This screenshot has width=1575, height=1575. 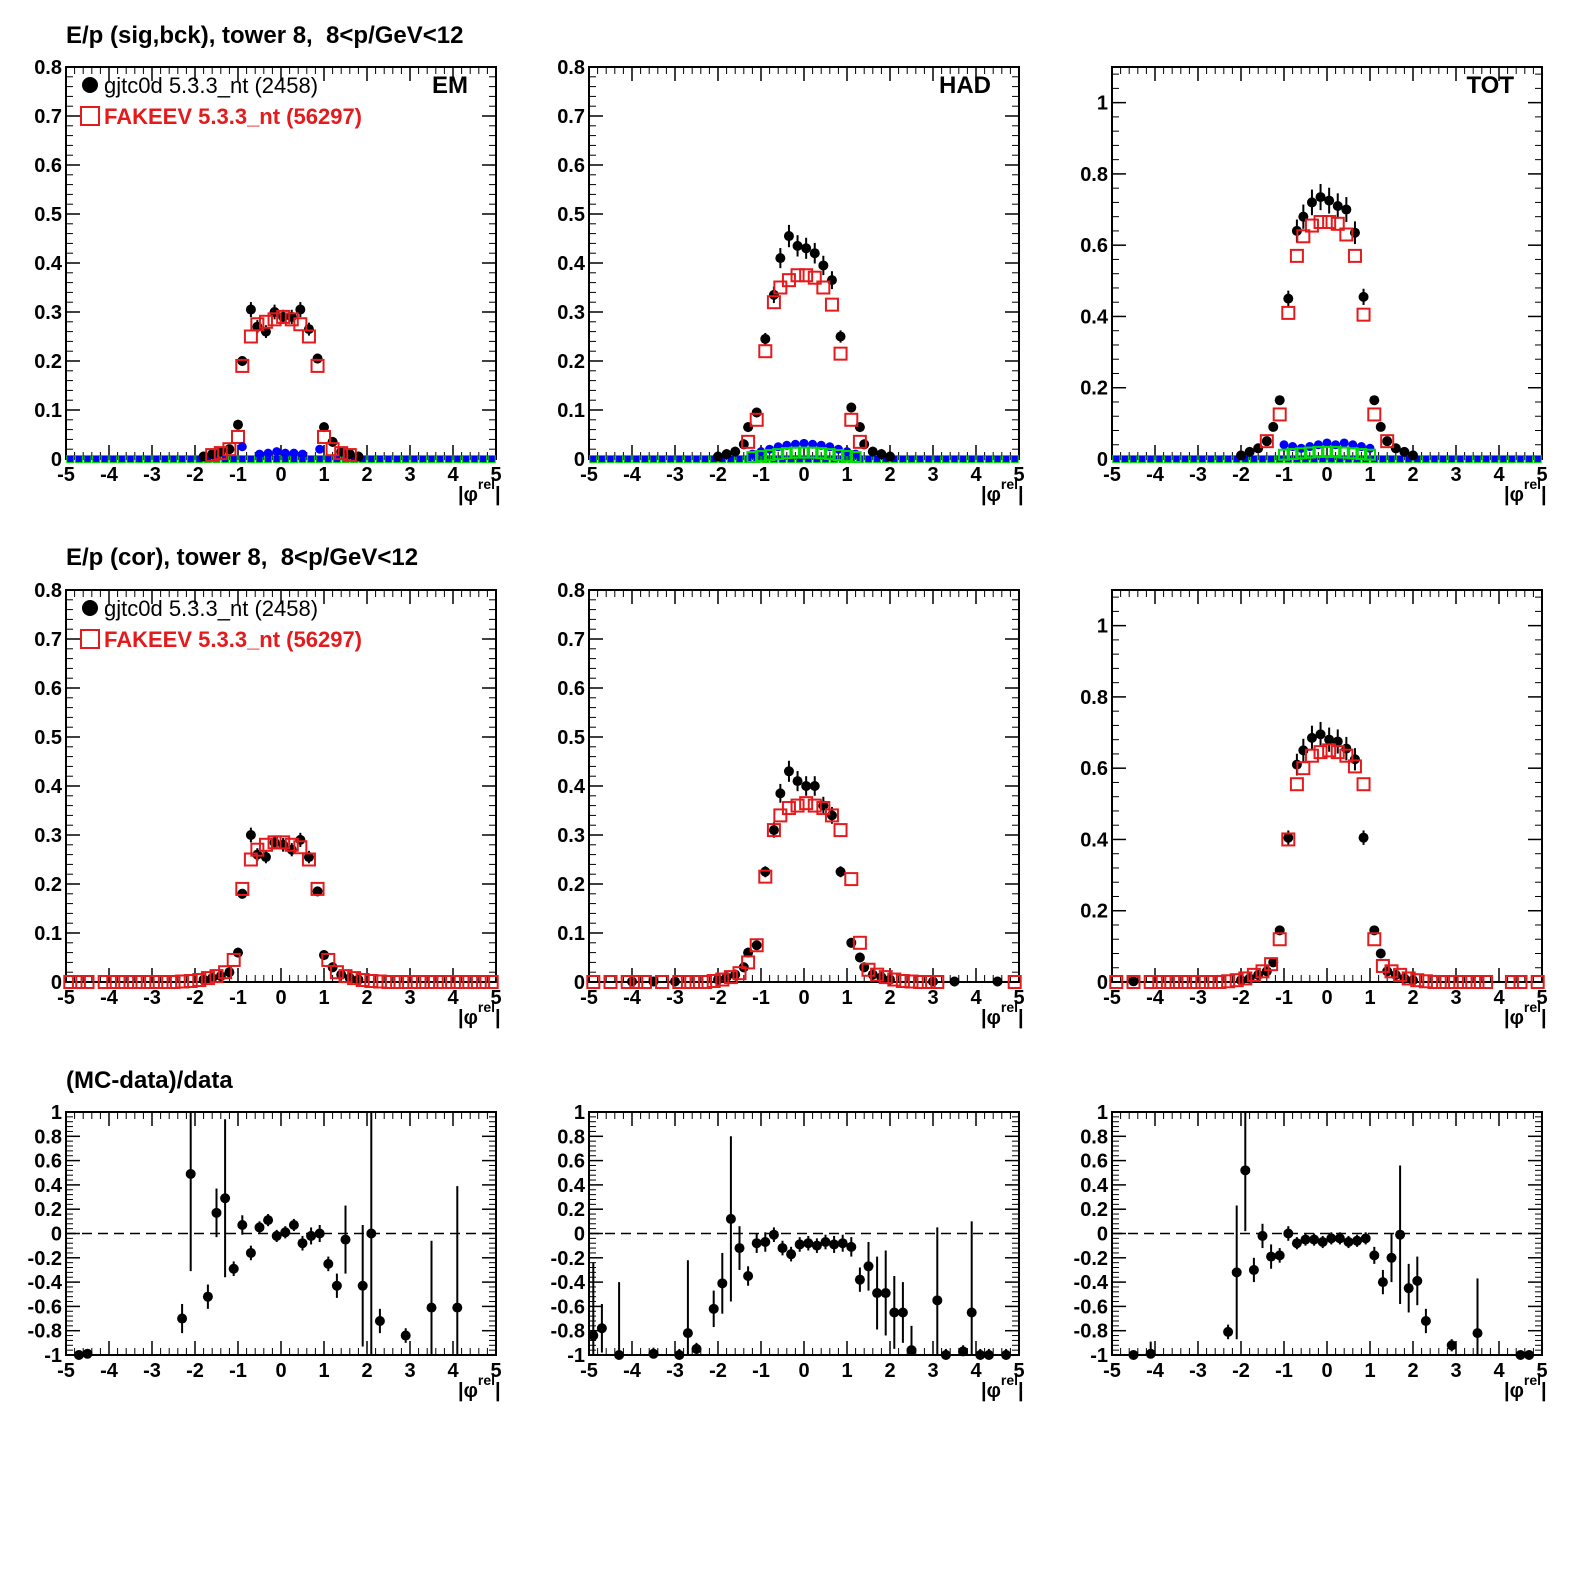 I want to click on x-tick-label: 1, so click(x=1369, y=998).